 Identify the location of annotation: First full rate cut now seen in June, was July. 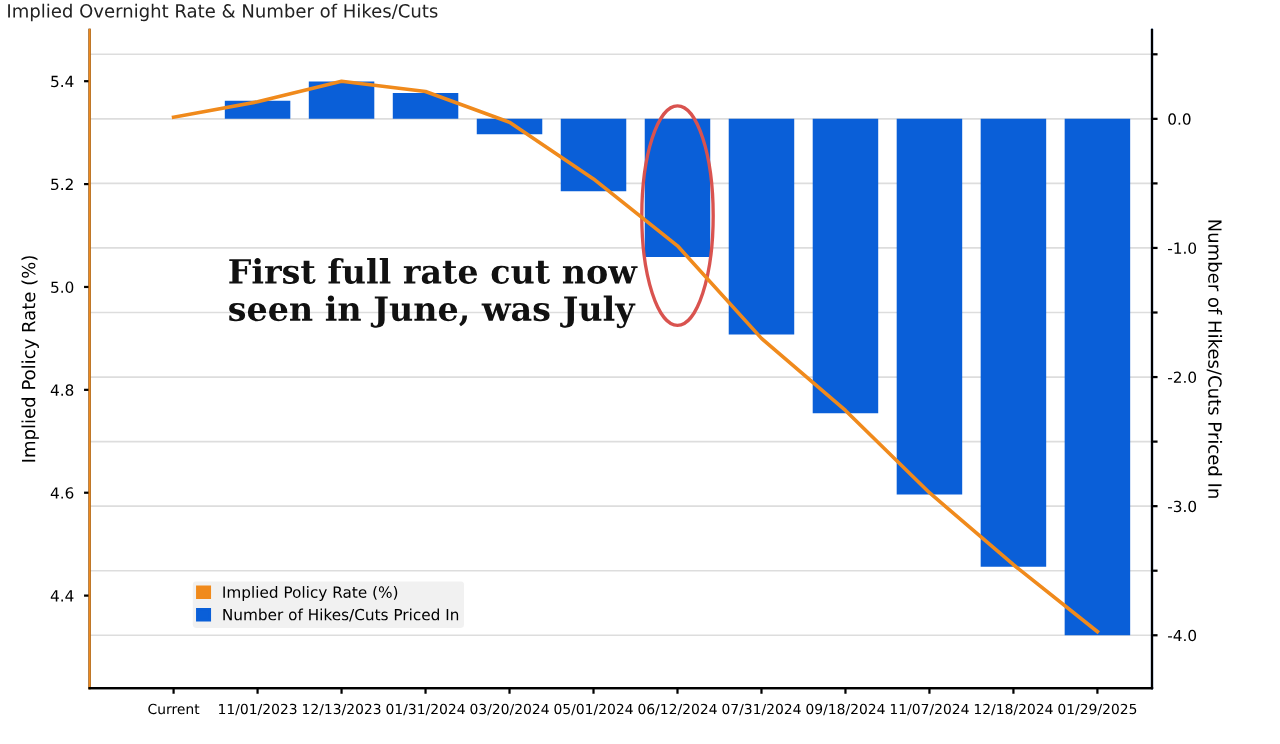
(433, 293).